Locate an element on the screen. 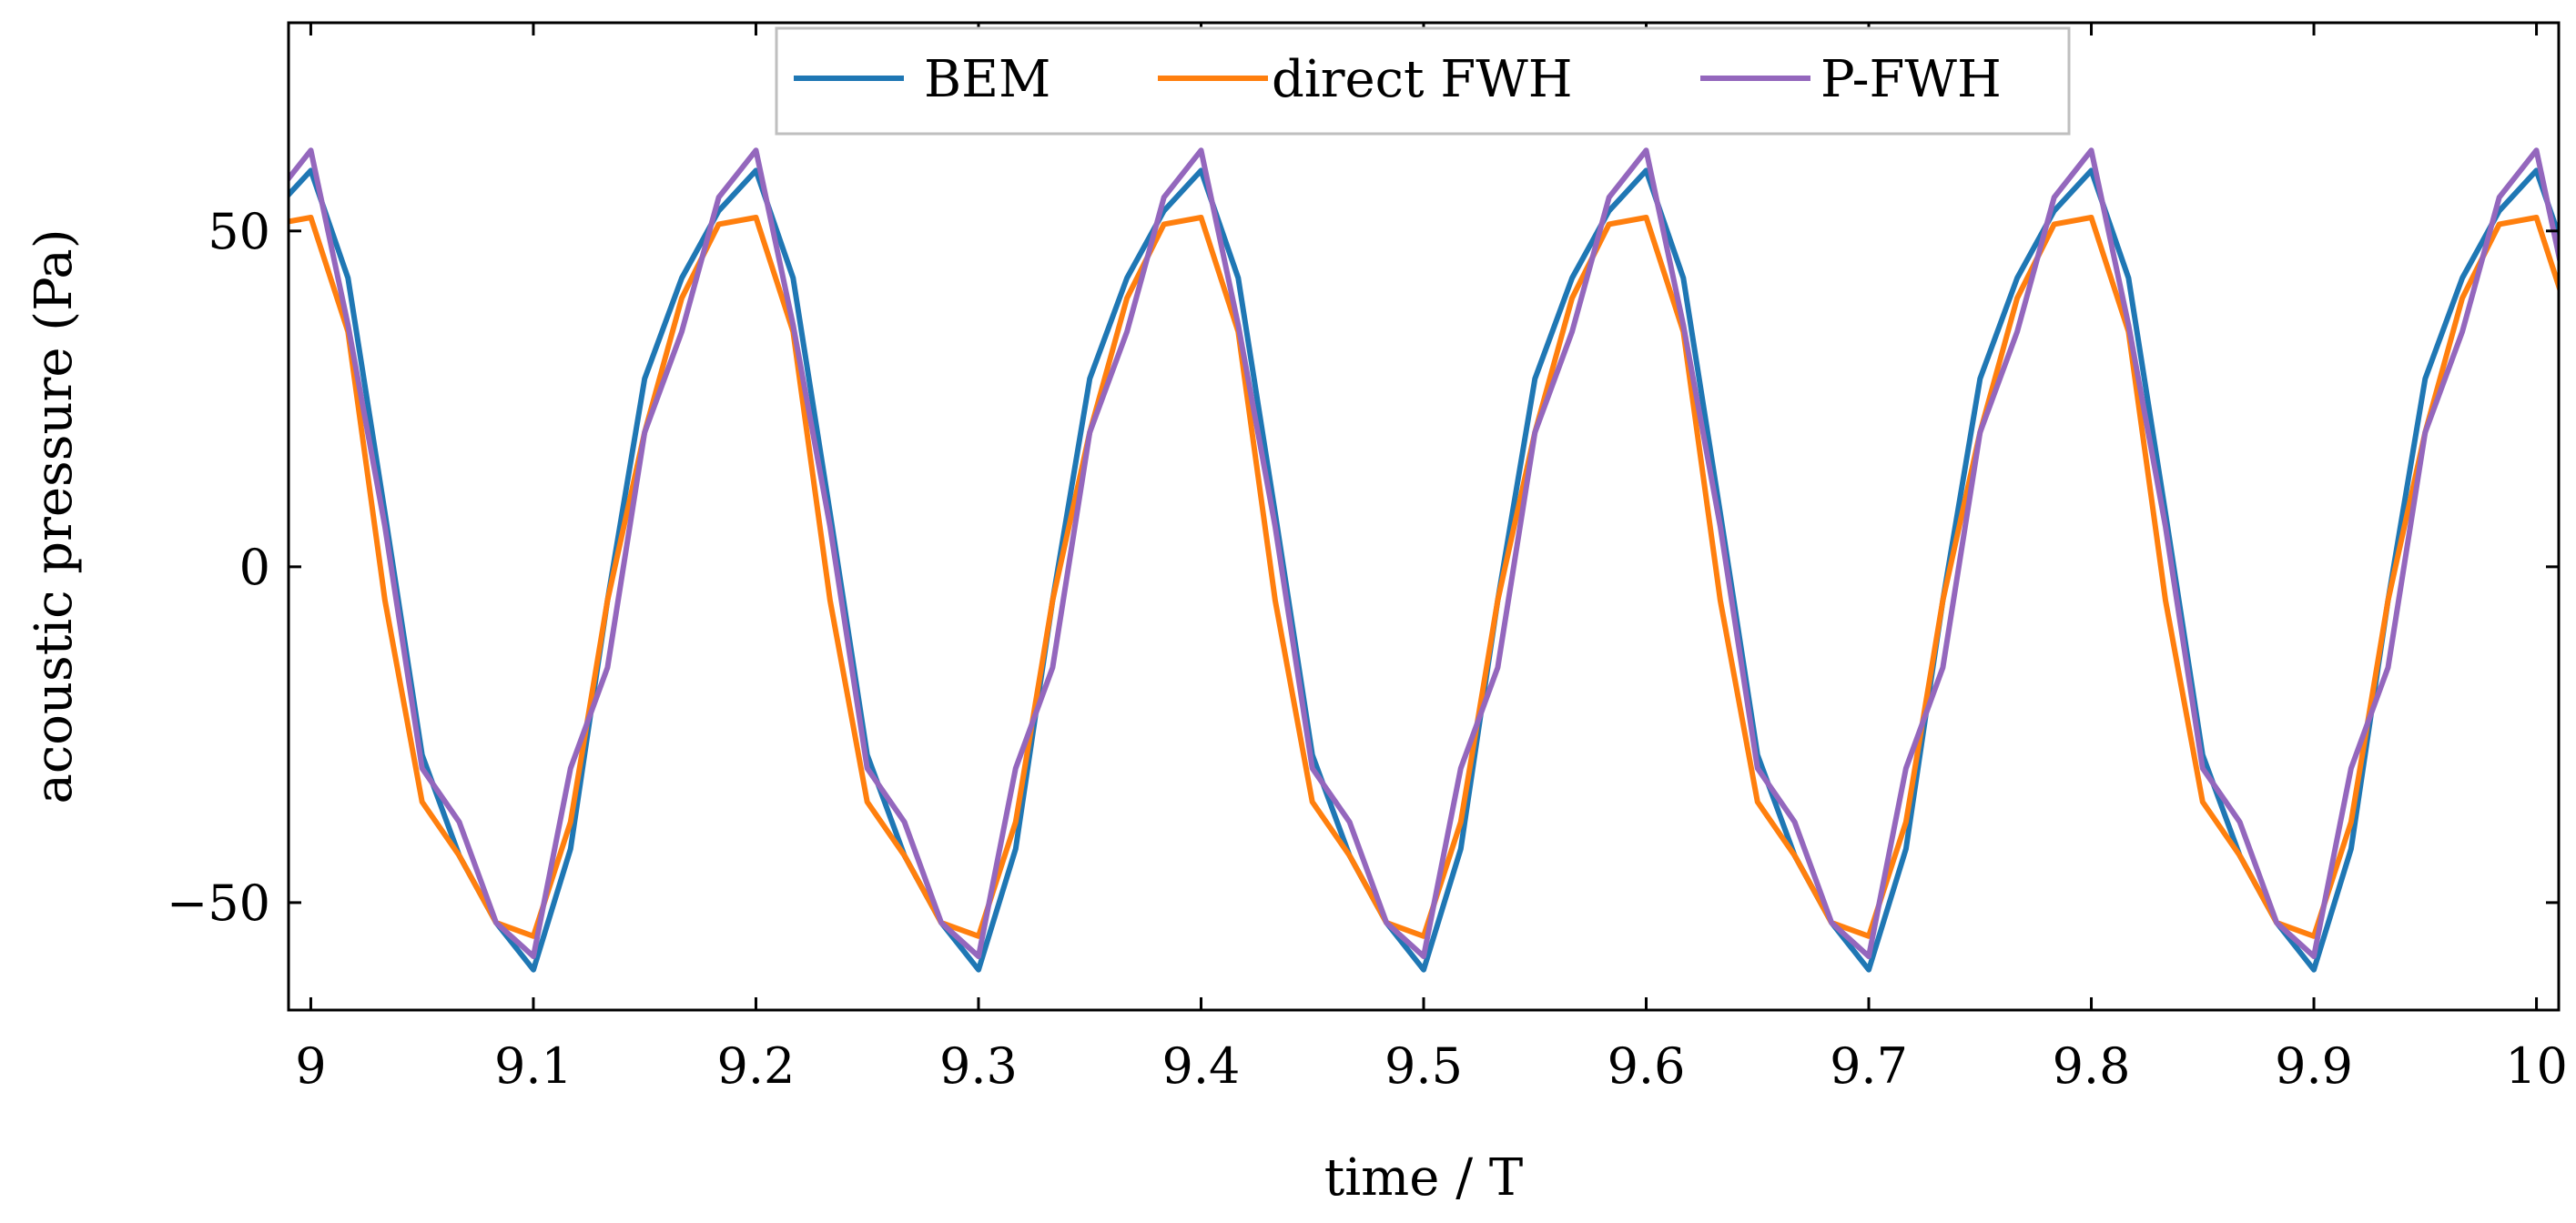  x-tick-label: 9.6 is located at coordinates (1646, 1066).